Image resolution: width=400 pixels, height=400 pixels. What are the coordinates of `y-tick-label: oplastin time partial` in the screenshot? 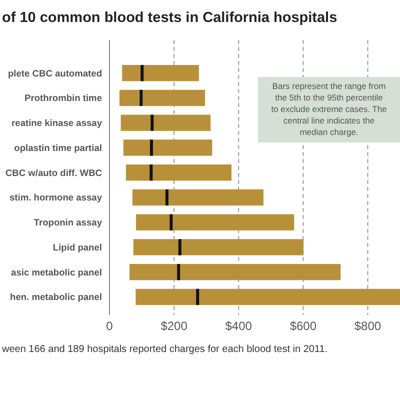 It's located at (58, 147).